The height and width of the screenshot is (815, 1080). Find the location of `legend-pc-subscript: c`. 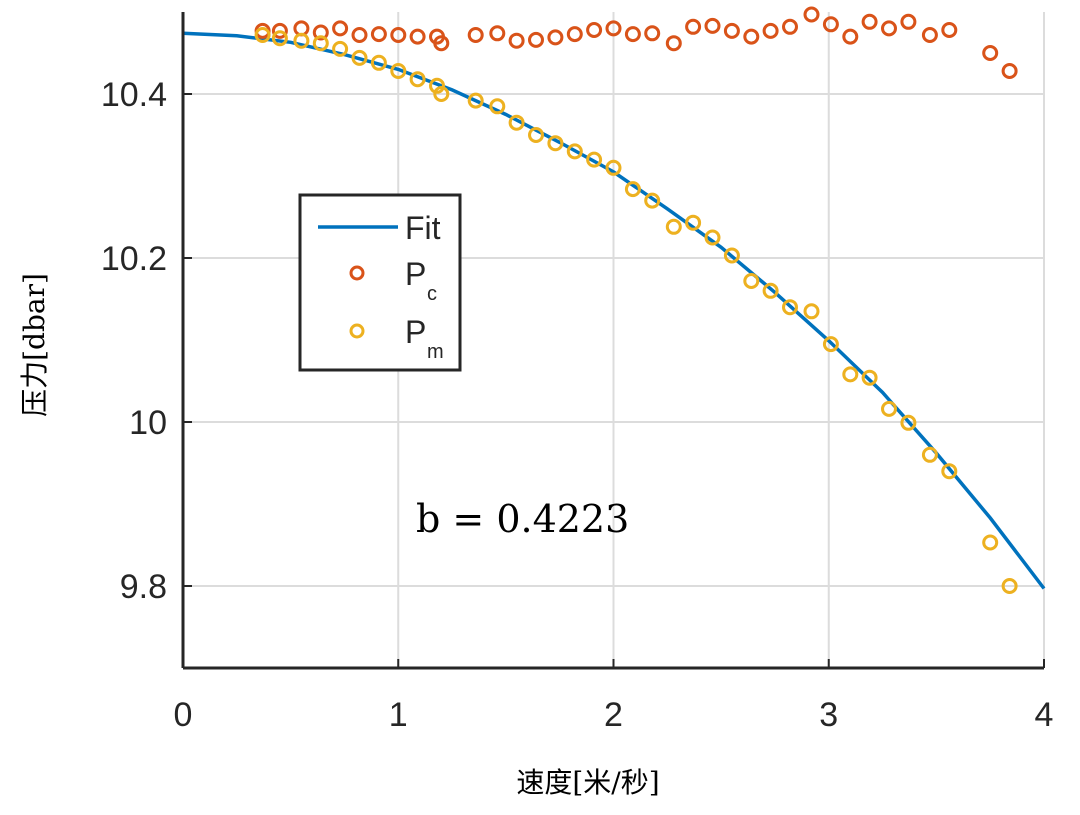

legend-pc-subscript: c is located at coordinates (432, 294).